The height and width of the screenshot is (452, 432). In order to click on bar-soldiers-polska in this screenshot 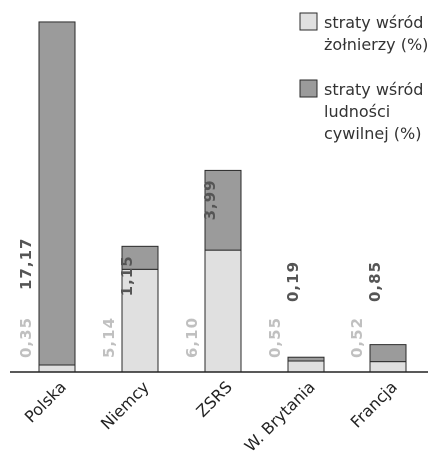, I will do `click(57, 368)`.